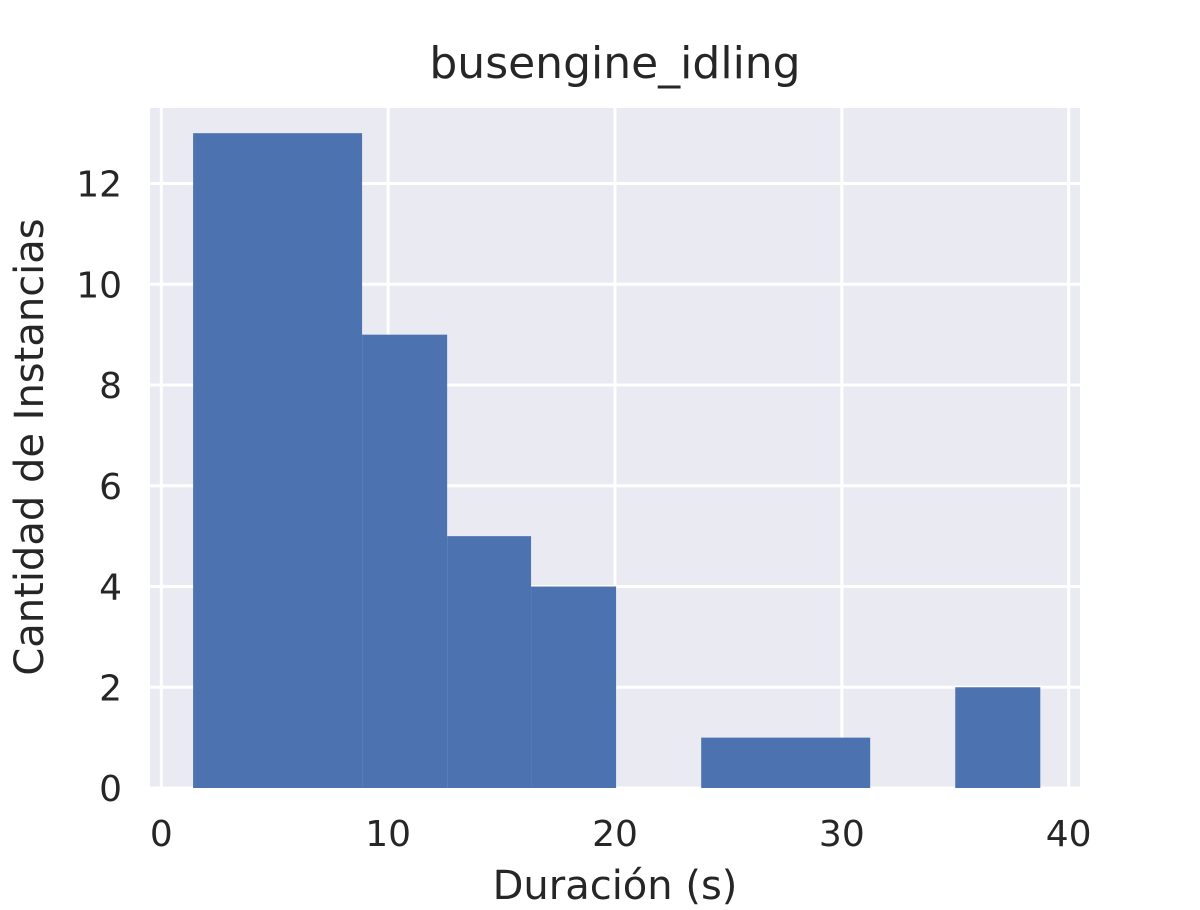  What do you see at coordinates (99, 185) in the screenshot?
I see `y-tick-label: 12` at bounding box center [99, 185].